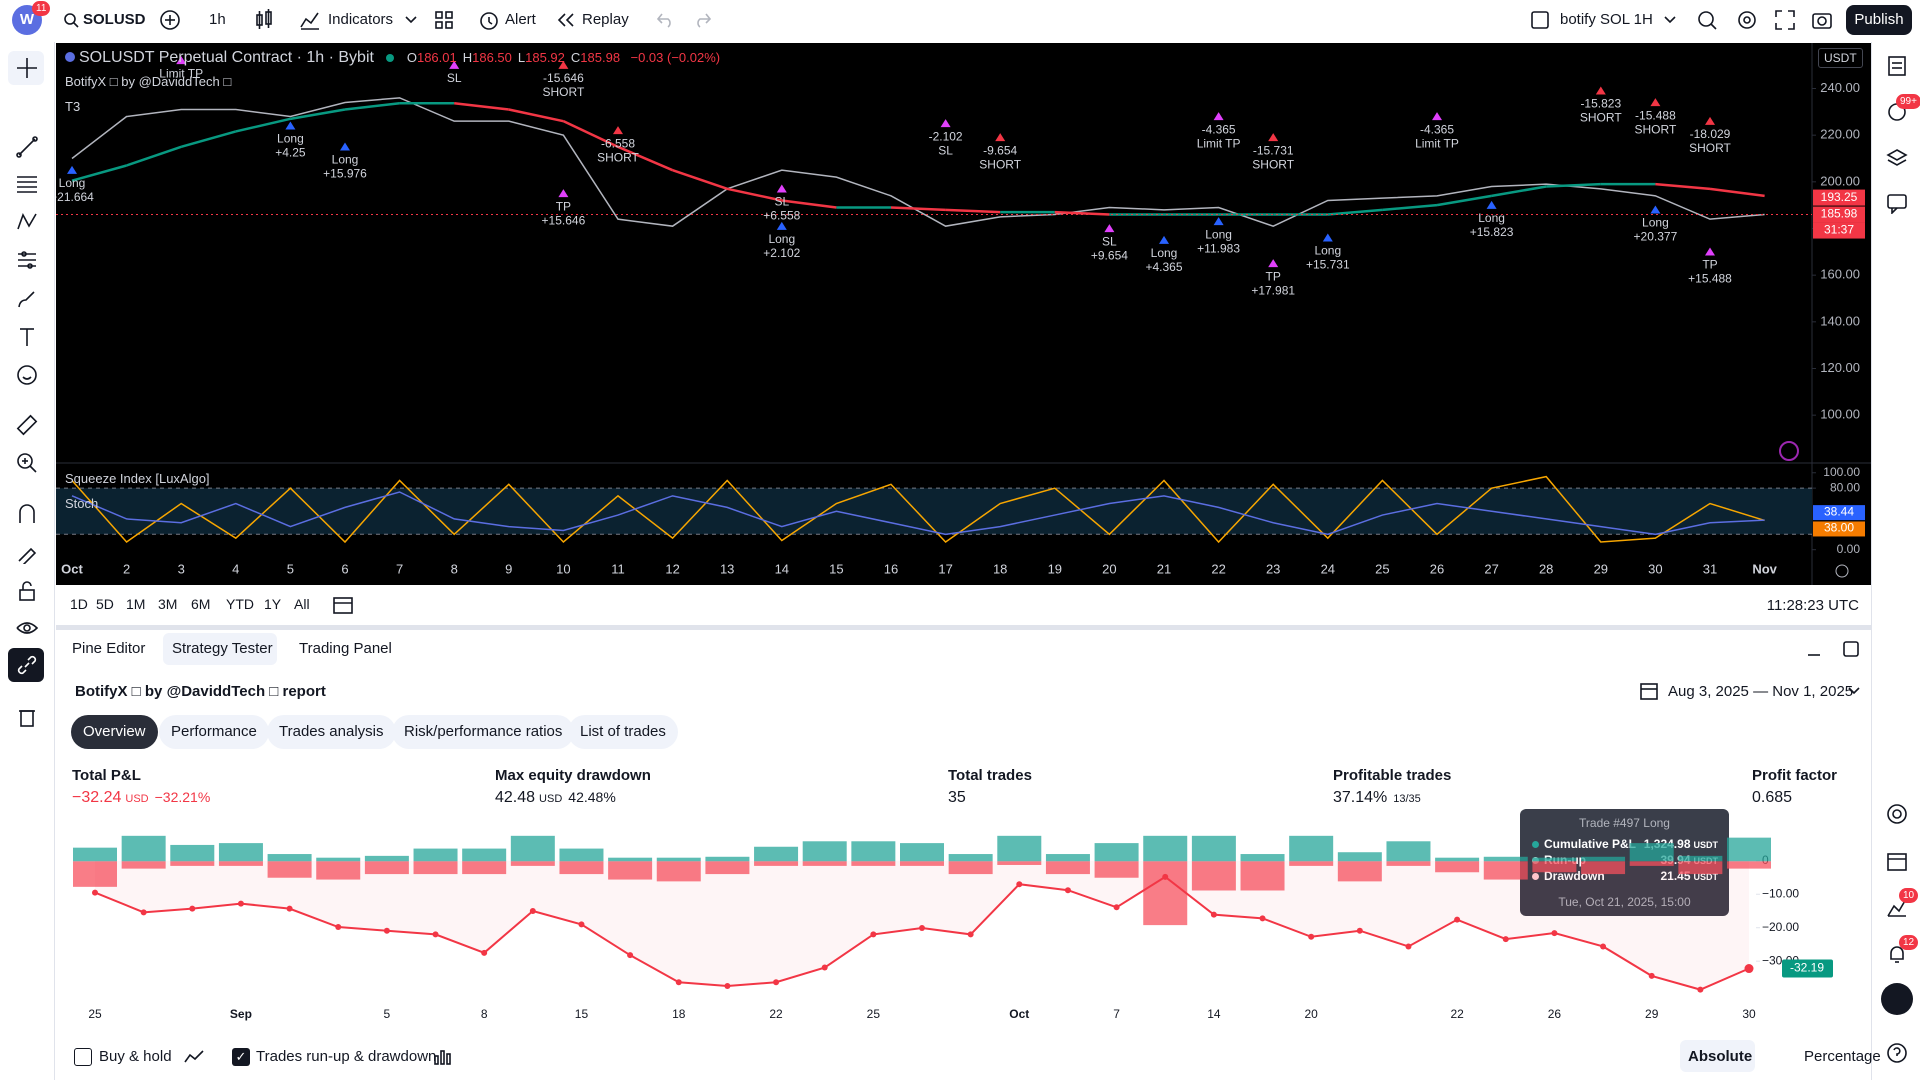 The image size is (1920, 1080). What do you see at coordinates (1840, 58) in the screenshot?
I see `currency-button: USDT` at bounding box center [1840, 58].